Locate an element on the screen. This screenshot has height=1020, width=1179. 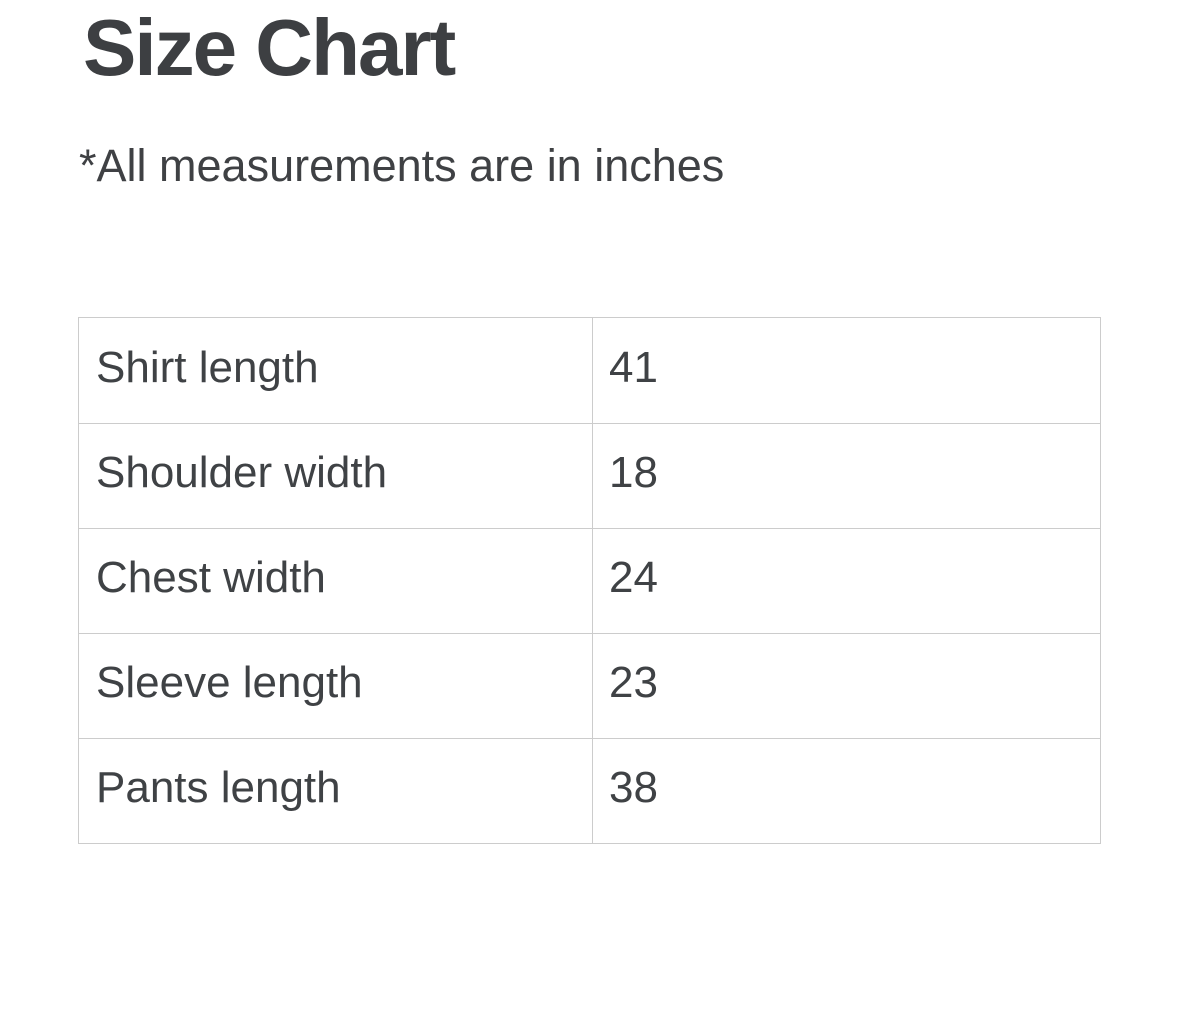
measurement-value: 38 is located at coordinates (633, 787).